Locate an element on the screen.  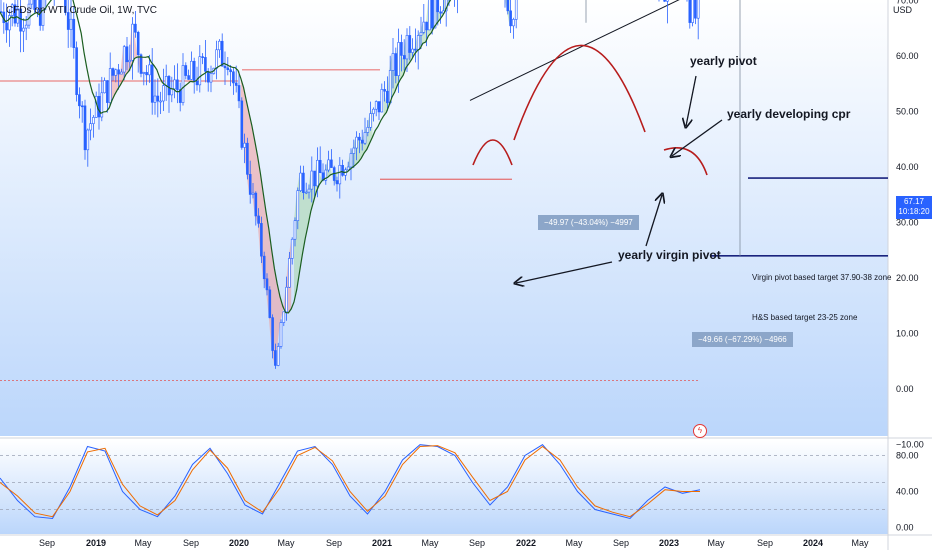
yearly-pivot-arrow is located at coordinates (691, 100).